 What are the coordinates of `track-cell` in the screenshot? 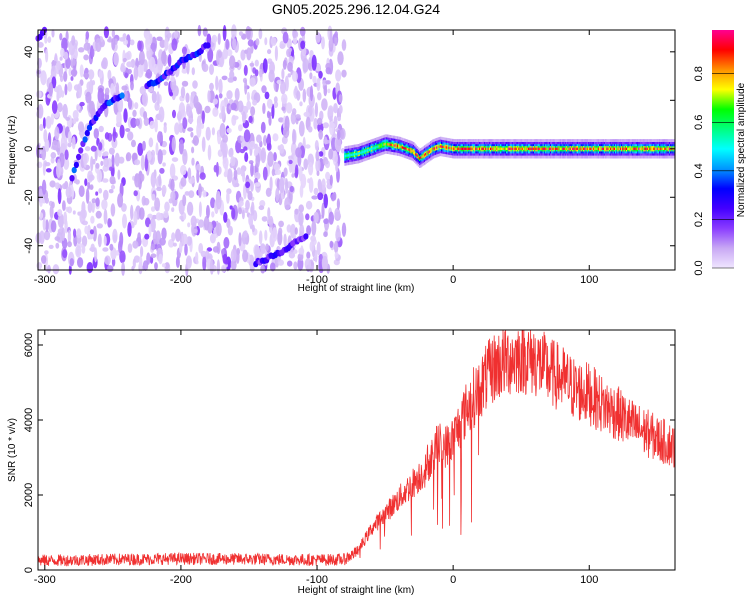 It's located at (76, 165).